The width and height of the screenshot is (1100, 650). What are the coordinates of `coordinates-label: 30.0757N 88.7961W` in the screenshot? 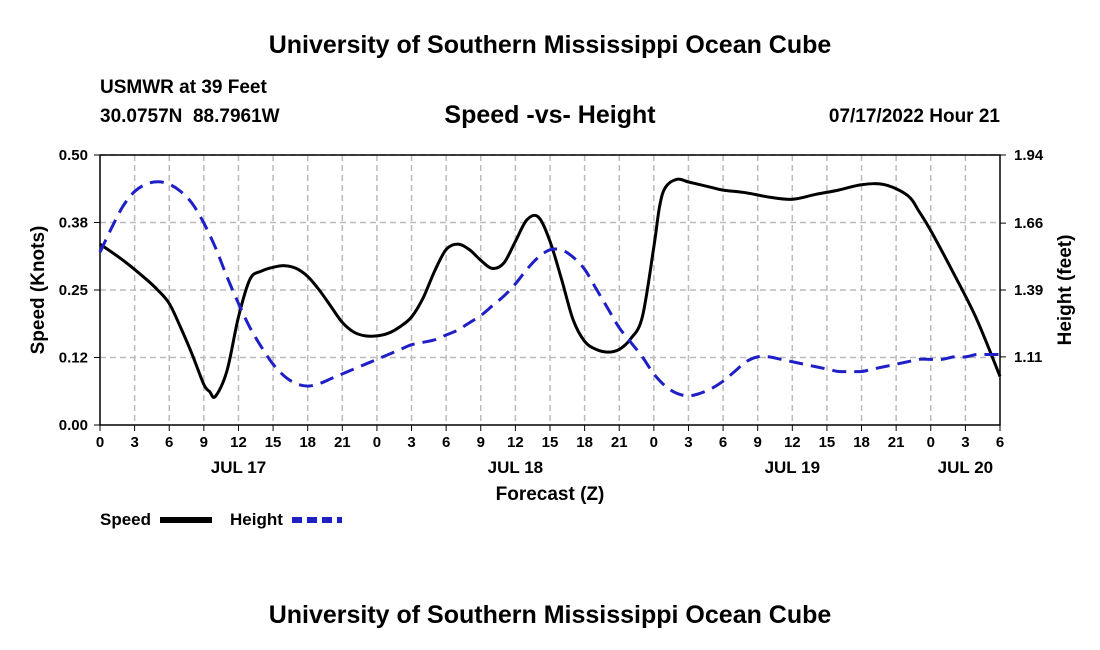 It's located at (190, 116).